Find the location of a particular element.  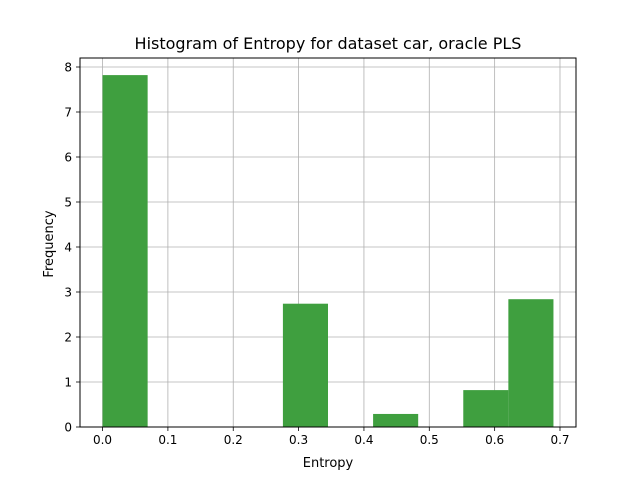

y-tick-label: 4 is located at coordinates (68, 248).